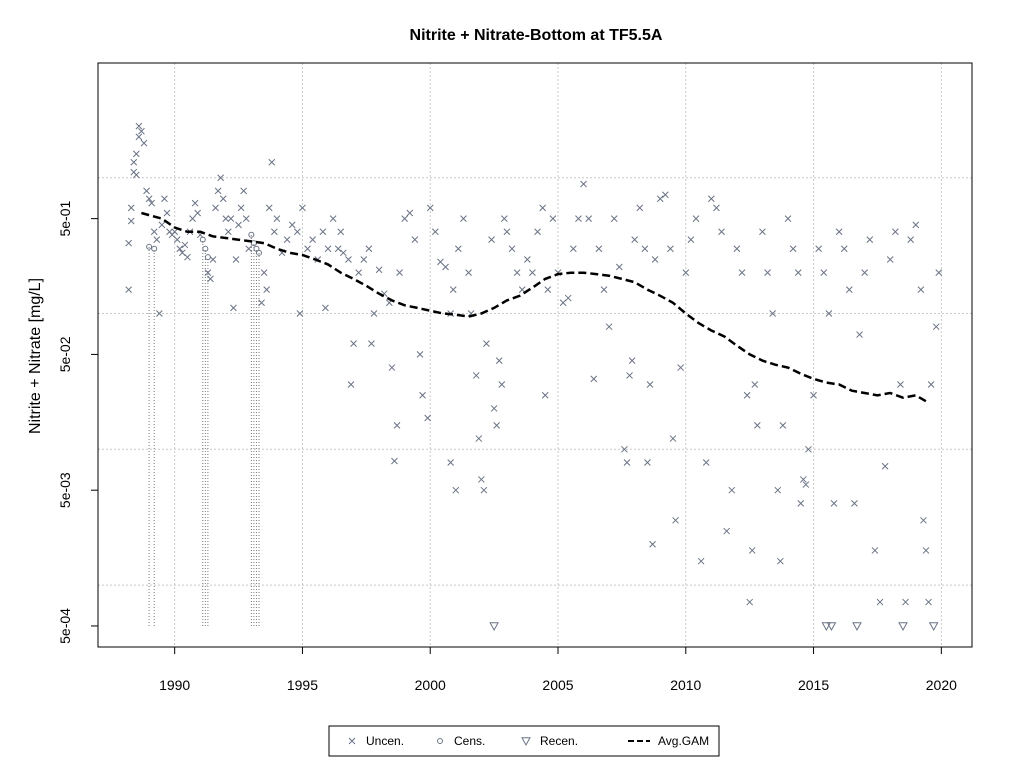 The width and height of the screenshot is (1024, 768). Describe the element at coordinates (77, 422) in the screenshot. I see `y-axis: 5e-04 5e-03 5e-02 5e-01` at that location.